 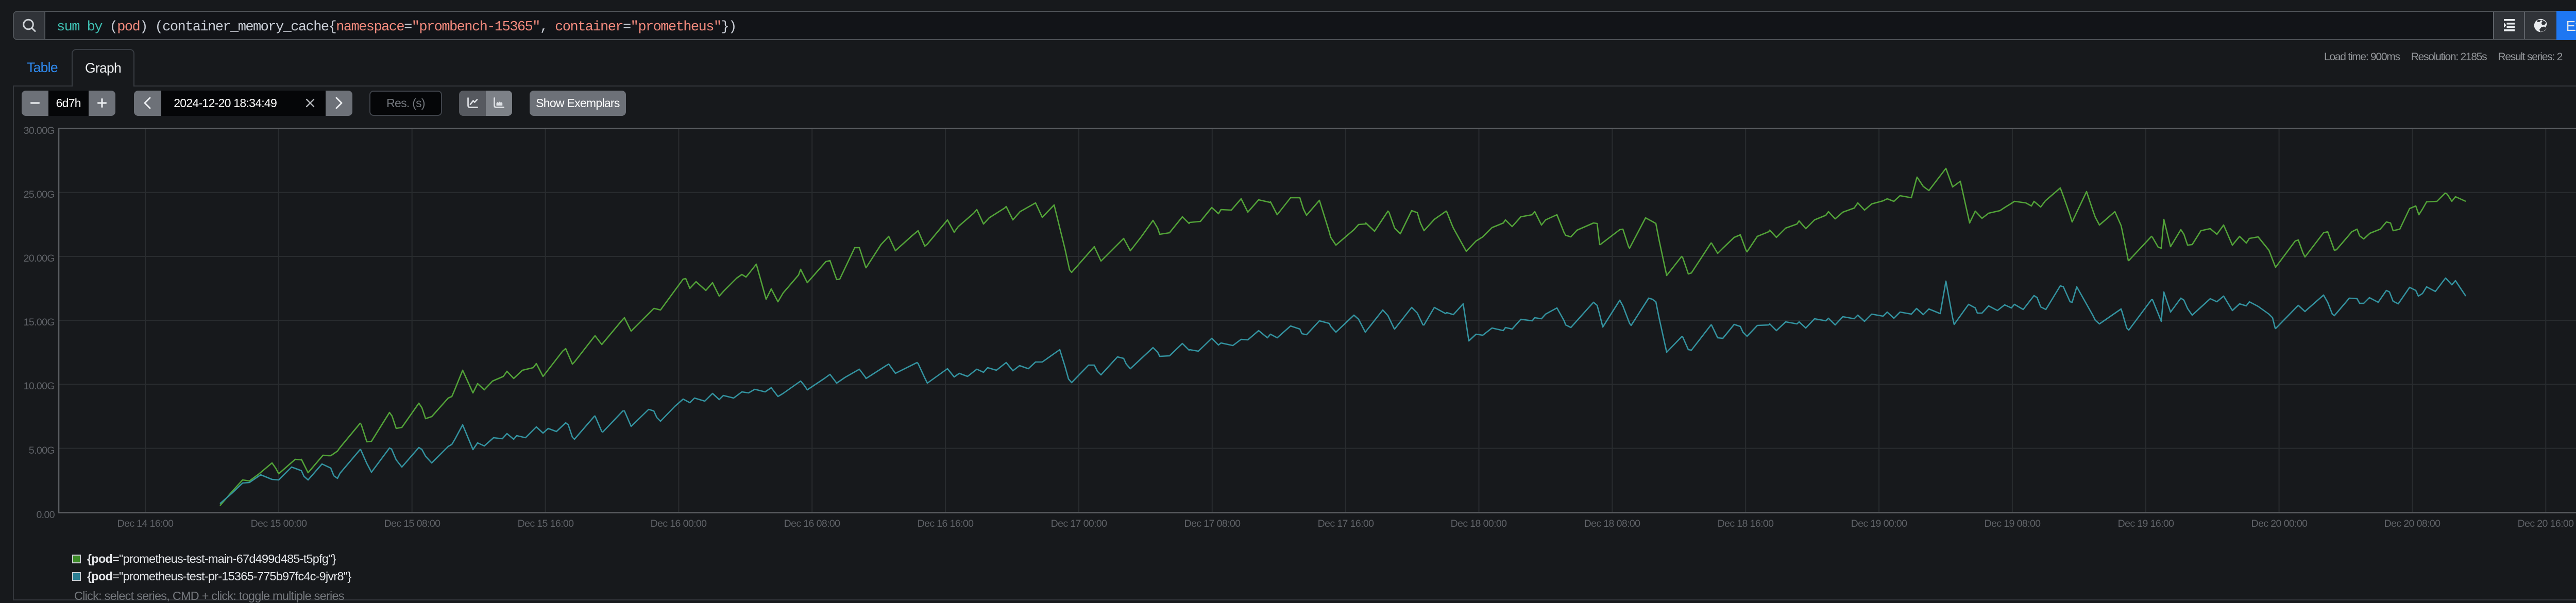 I want to click on svg-text: 30.00G, so click(x=39, y=130).